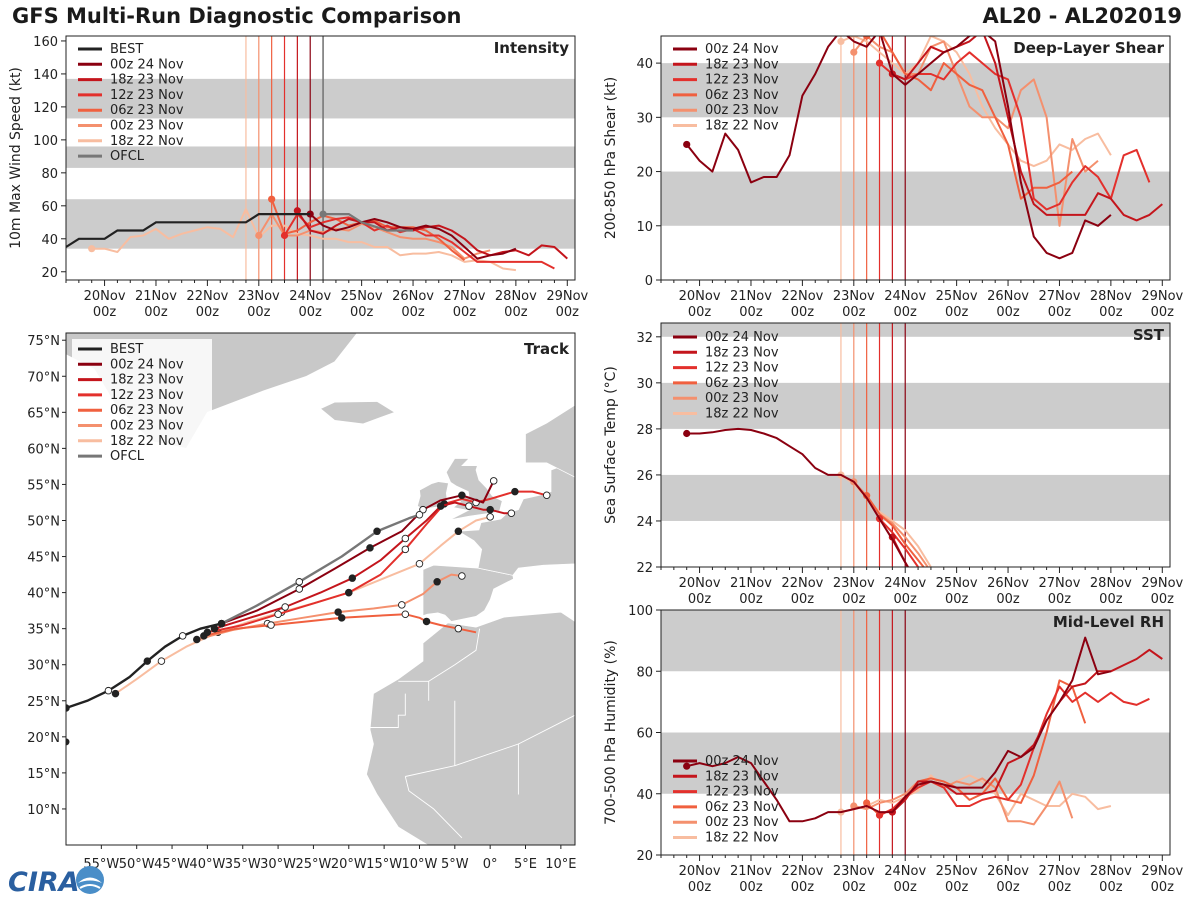  Describe the element at coordinates (1149, 335) in the screenshot. I see `sst-title: SST` at that location.